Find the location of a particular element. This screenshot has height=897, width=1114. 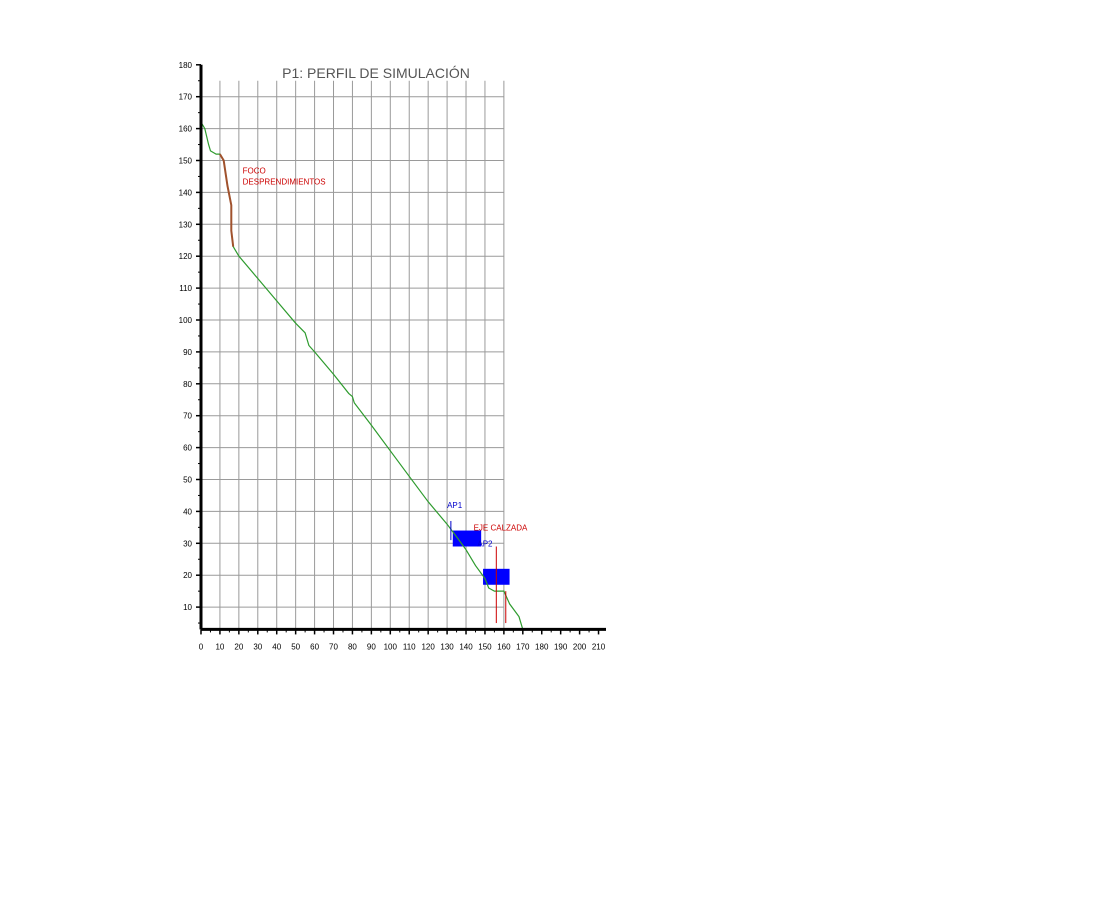

y-tick-label: 170 is located at coordinates (186, 97).